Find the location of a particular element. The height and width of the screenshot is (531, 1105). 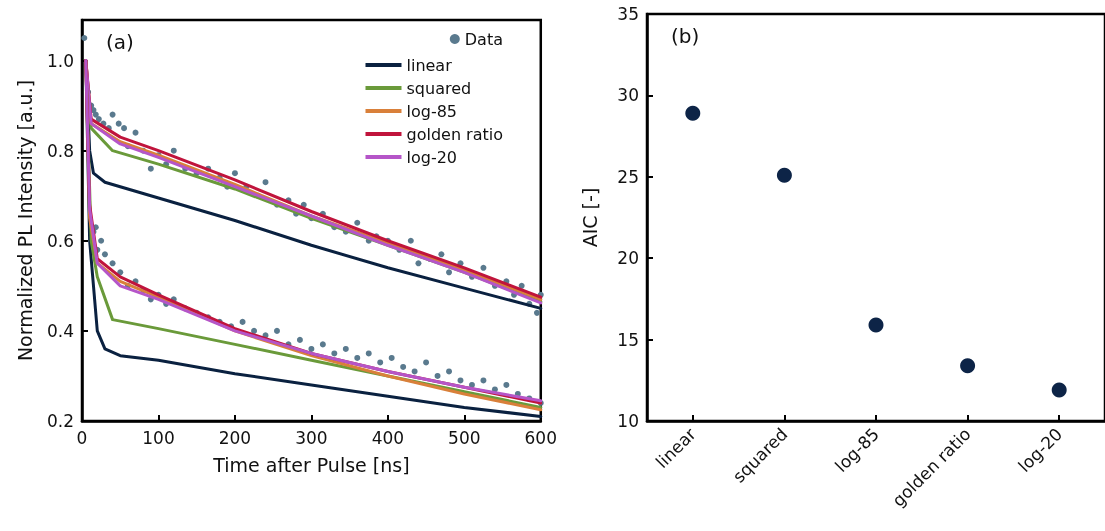

x-axis-title: Time after Pulse [ns] is located at coordinates (311, 464).